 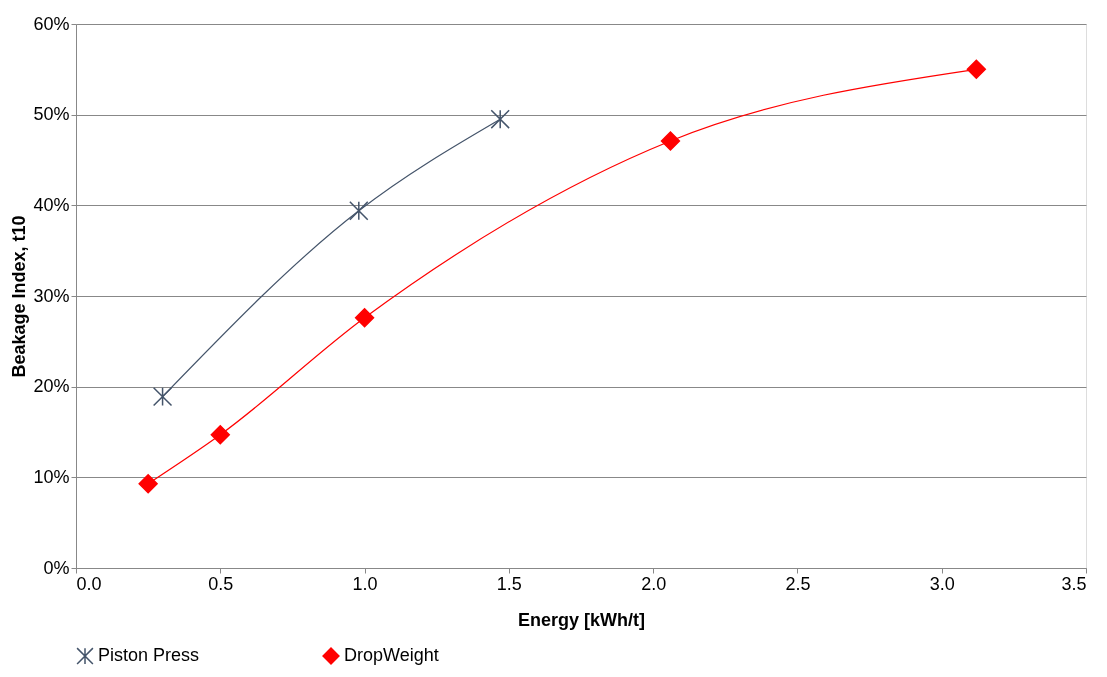 I want to click on x-axis-title: Energy [kWh/t], so click(x=581, y=619).